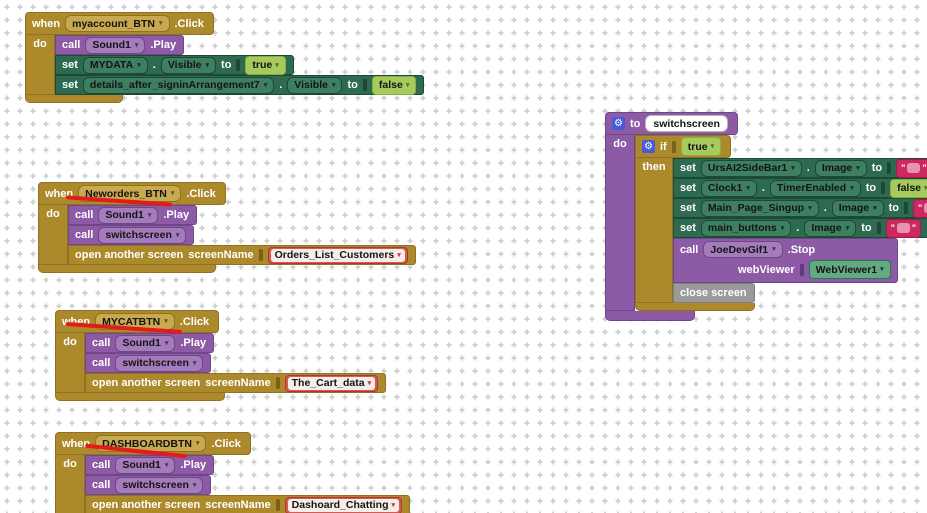 This screenshot has height=513, width=927. What do you see at coordinates (650, 316) in the screenshot?
I see `procedure-footer` at bounding box center [650, 316].